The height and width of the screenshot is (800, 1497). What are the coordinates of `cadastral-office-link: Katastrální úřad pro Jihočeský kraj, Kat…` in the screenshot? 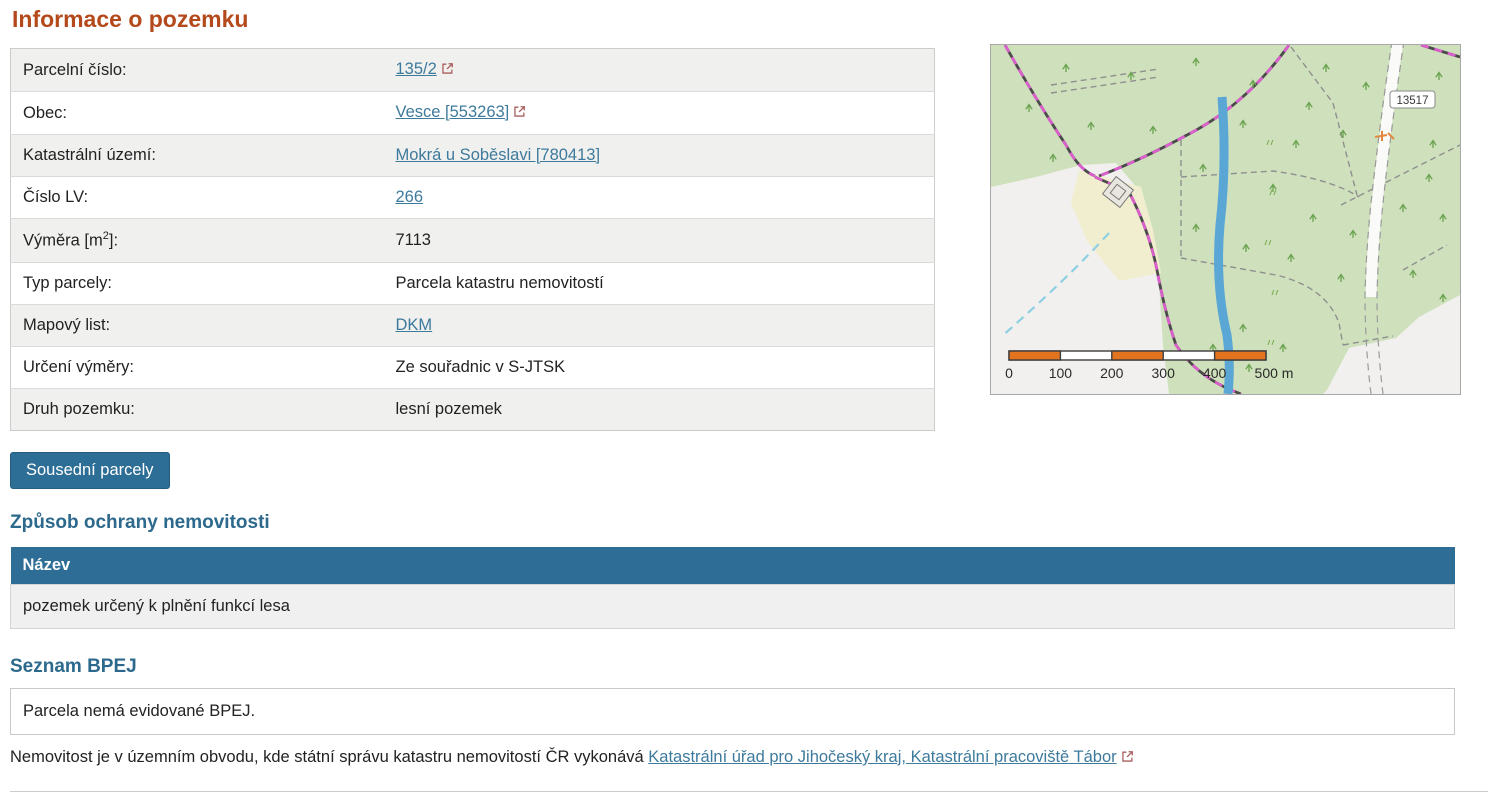 It's located at (882, 757).